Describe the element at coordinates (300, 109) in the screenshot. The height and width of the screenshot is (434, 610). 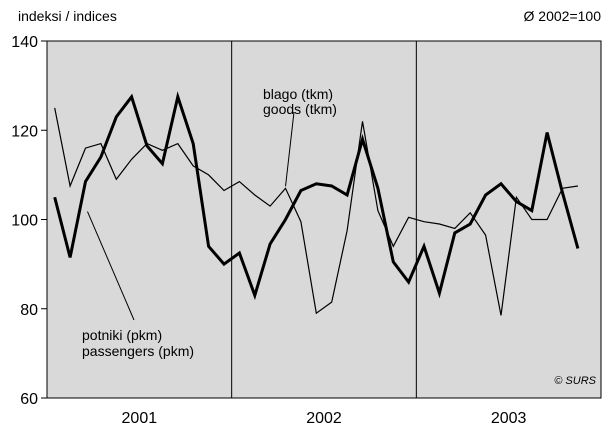
I see `goods-label-line: goods (tkm)` at that location.